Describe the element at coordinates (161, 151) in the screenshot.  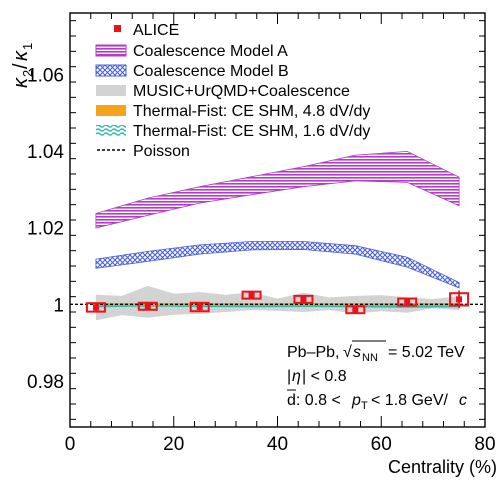
I see `legend-label: Poisson` at that location.